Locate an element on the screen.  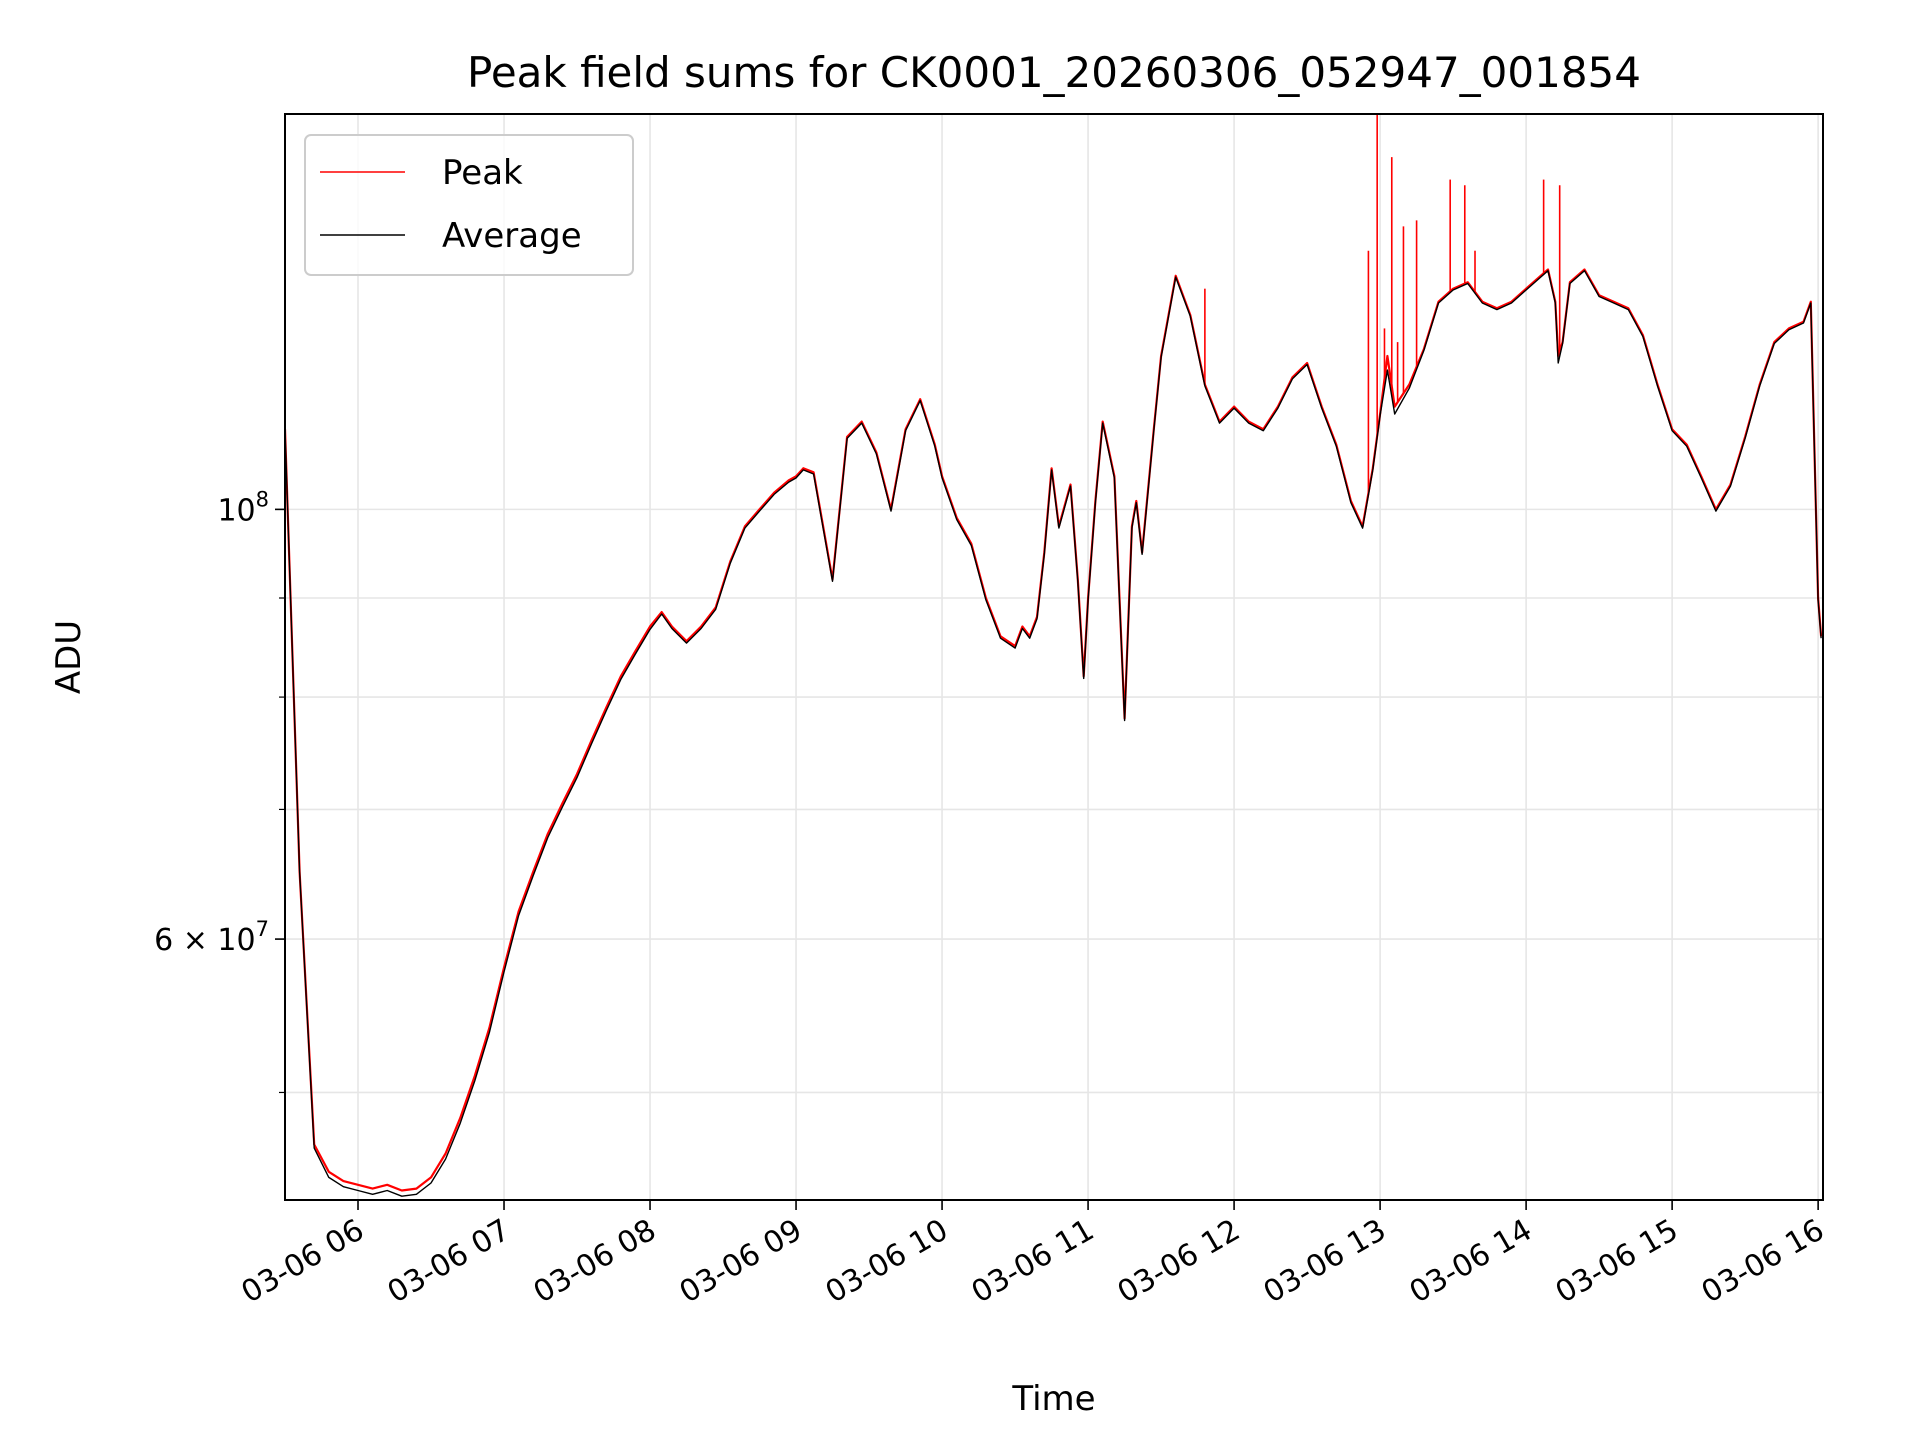
x-tick-label: 03-06 08 is located at coordinates (595, 1262).